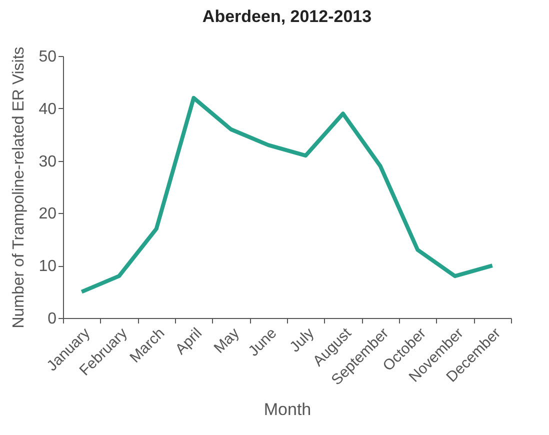 The height and width of the screenshot is (435, 549). Describe the element at coordinates (227, 340) in the screenshot. I see `x-tick-label: May` at that location.